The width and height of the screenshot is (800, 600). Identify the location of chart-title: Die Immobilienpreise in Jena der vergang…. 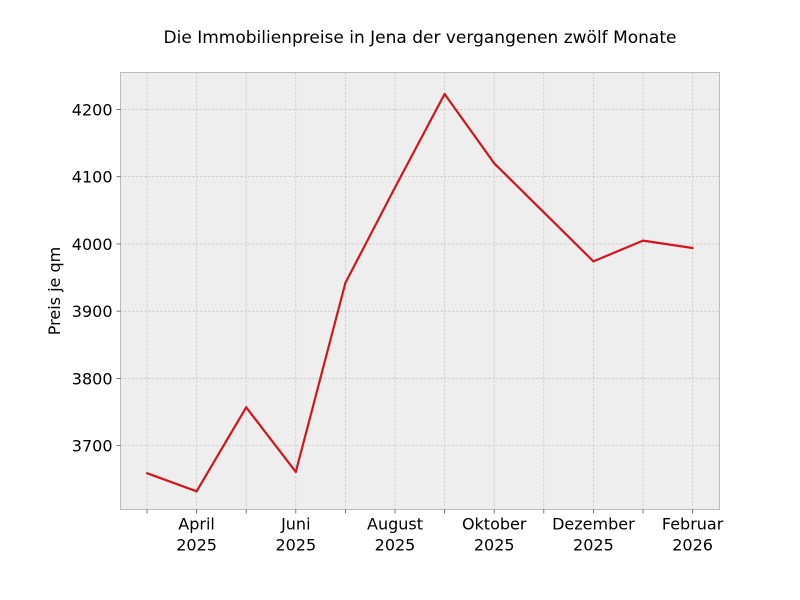
(420, 38).